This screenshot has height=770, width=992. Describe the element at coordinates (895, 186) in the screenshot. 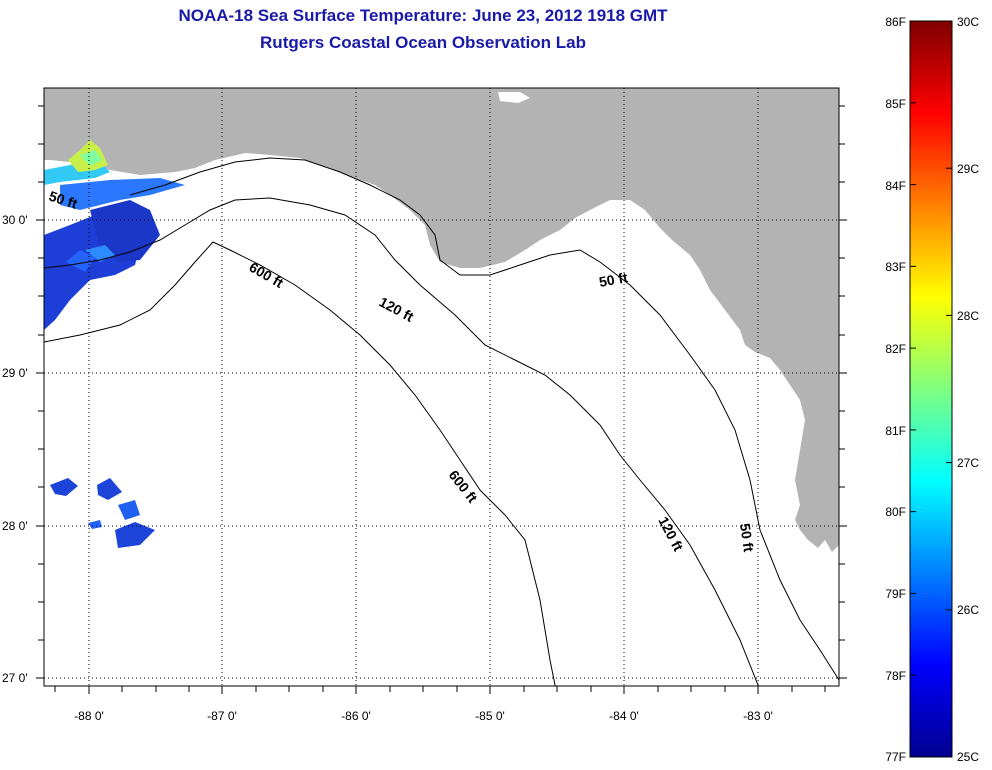

I see `colorbar-f-label: 84F` at that location.